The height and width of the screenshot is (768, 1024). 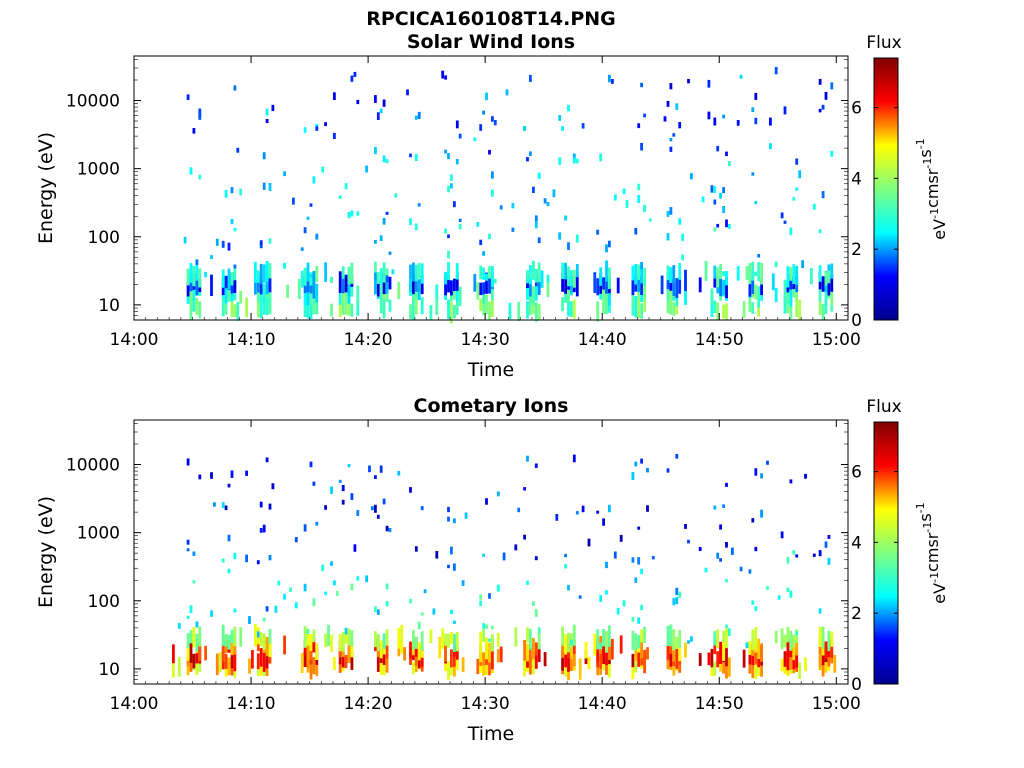 I want to click on colorbar-title: Flux, so click(x=883, y=43).